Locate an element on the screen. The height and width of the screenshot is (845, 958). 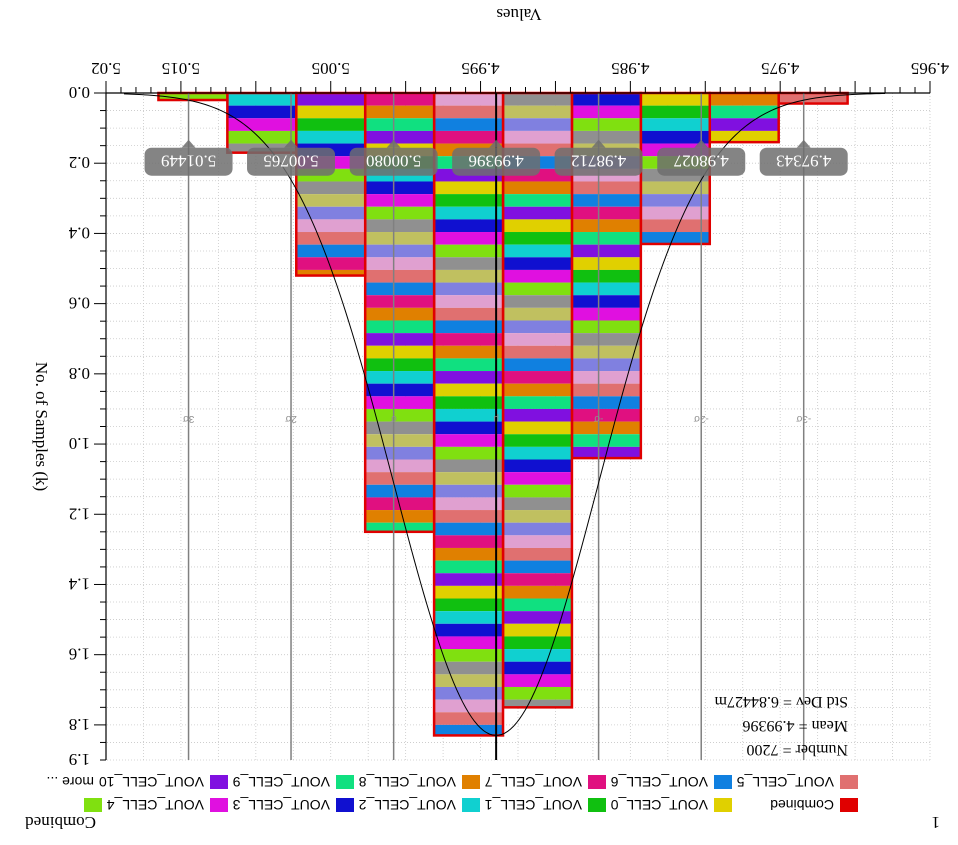
legend-label: VOUT_CELL_8 is located at coordinates (407, 782).